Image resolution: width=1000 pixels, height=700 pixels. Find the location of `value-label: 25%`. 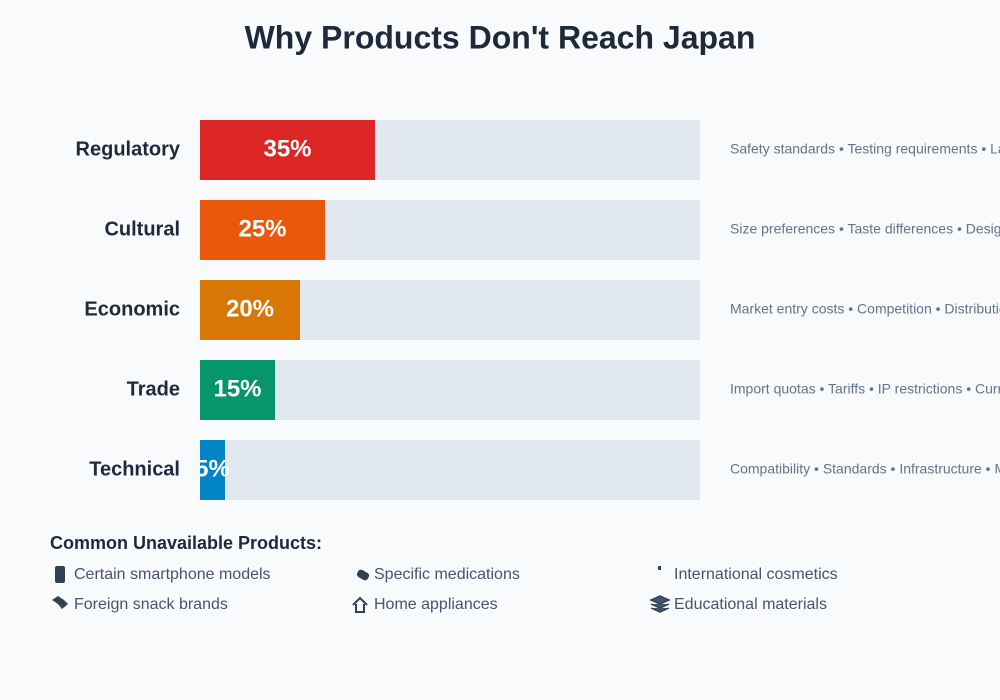

value-label: 25% is located at coordinates (262, 228).